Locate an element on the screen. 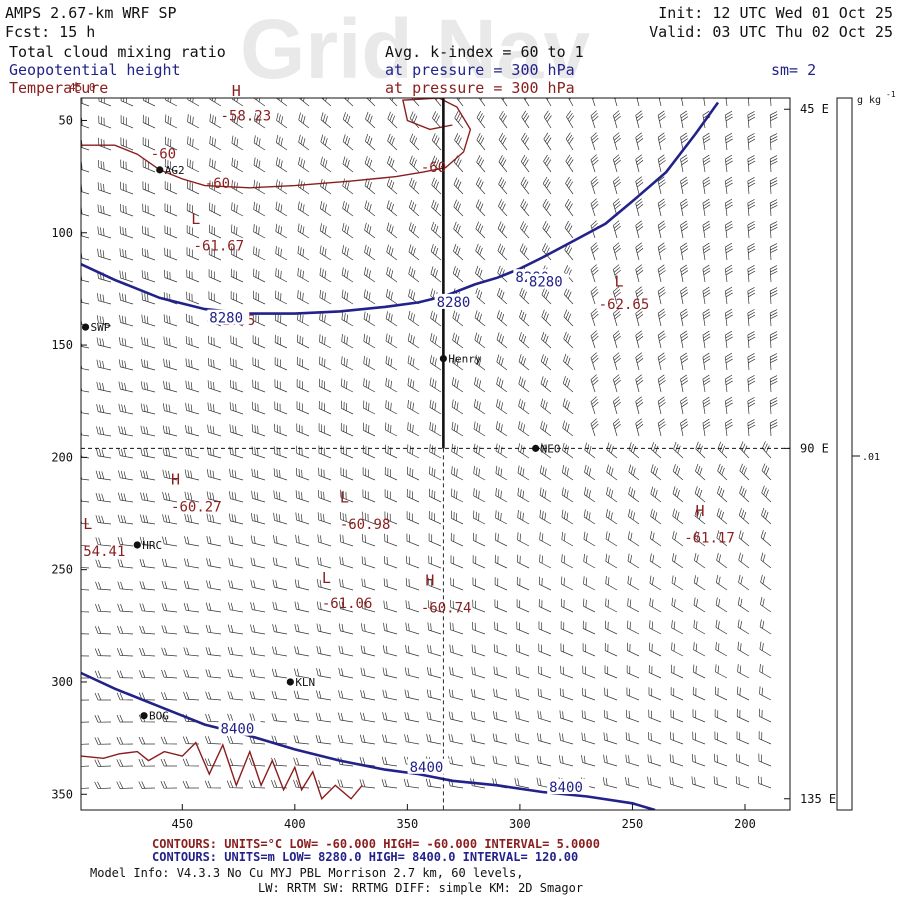 This screenshot has height=900, width=900. temperature-label: -60.74 is located at coordinates (446, 608).